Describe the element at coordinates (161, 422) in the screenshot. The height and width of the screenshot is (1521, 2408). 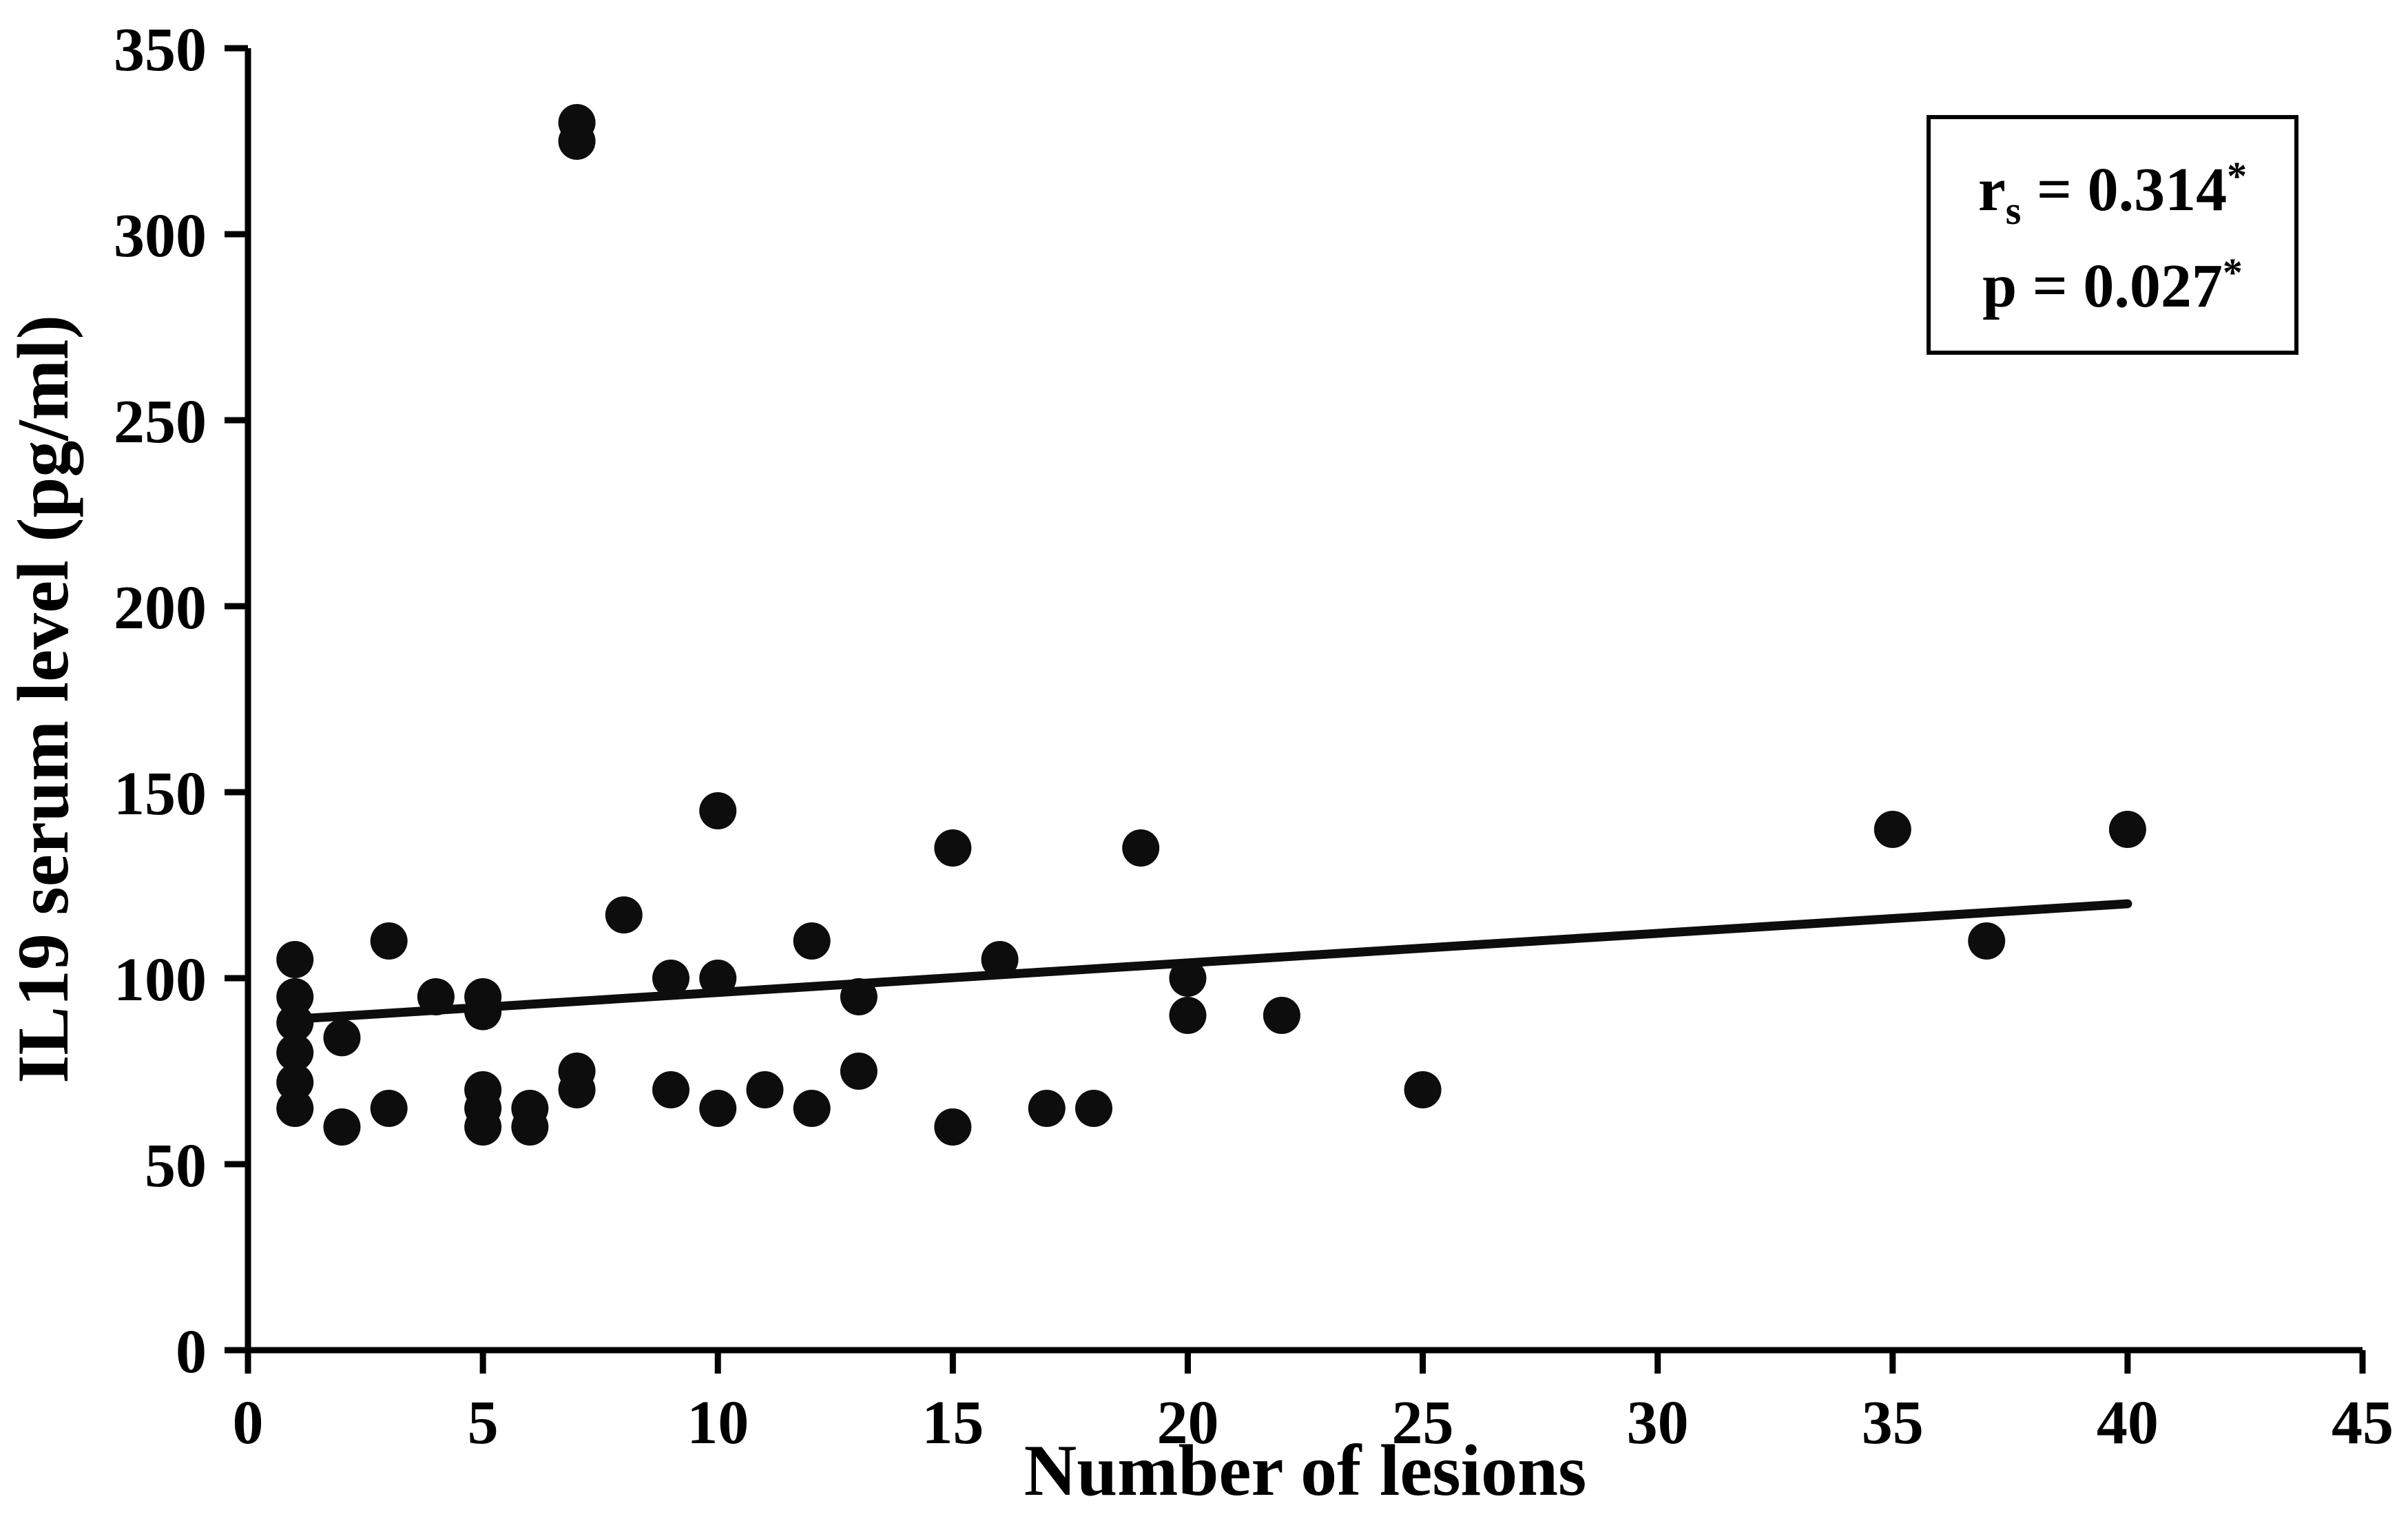
I see `y-tick-label: 250` at that location.